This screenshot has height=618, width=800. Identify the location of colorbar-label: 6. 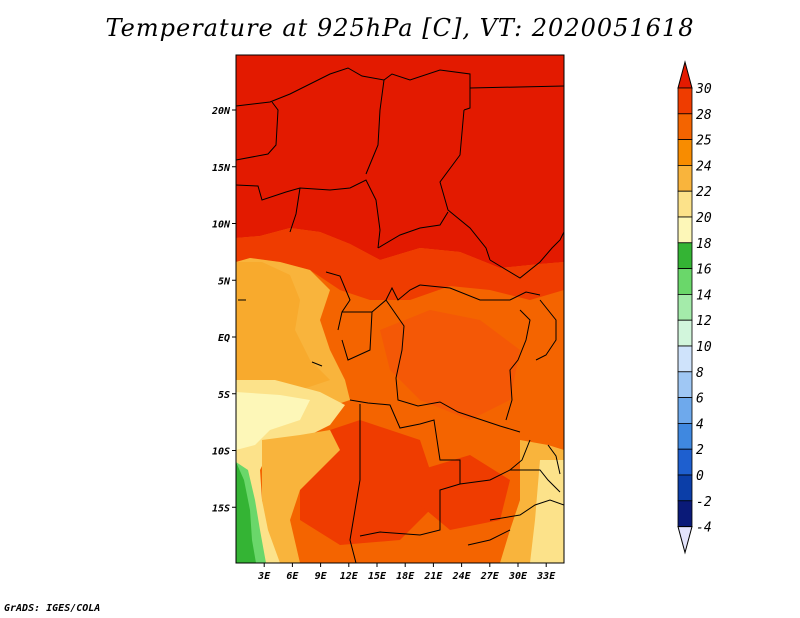
(700, 399).